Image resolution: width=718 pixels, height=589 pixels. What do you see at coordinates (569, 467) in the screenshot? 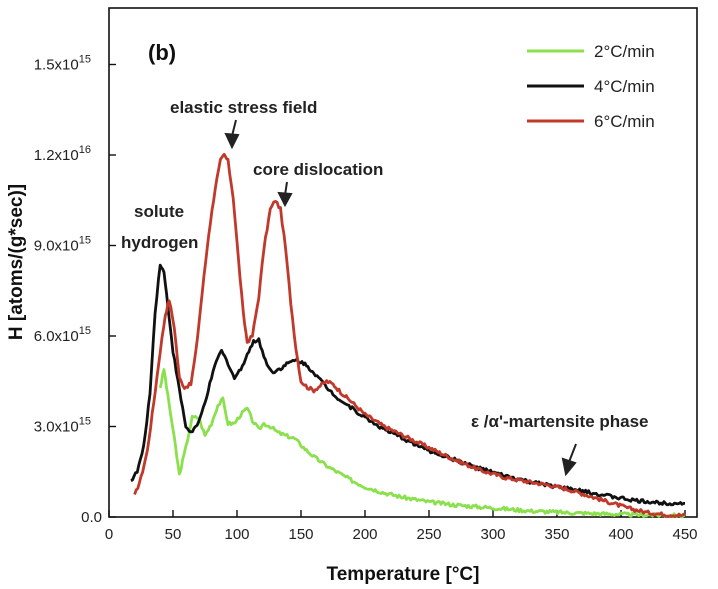
I see `arrow-martensite-head` at bounding box center [569, 467].